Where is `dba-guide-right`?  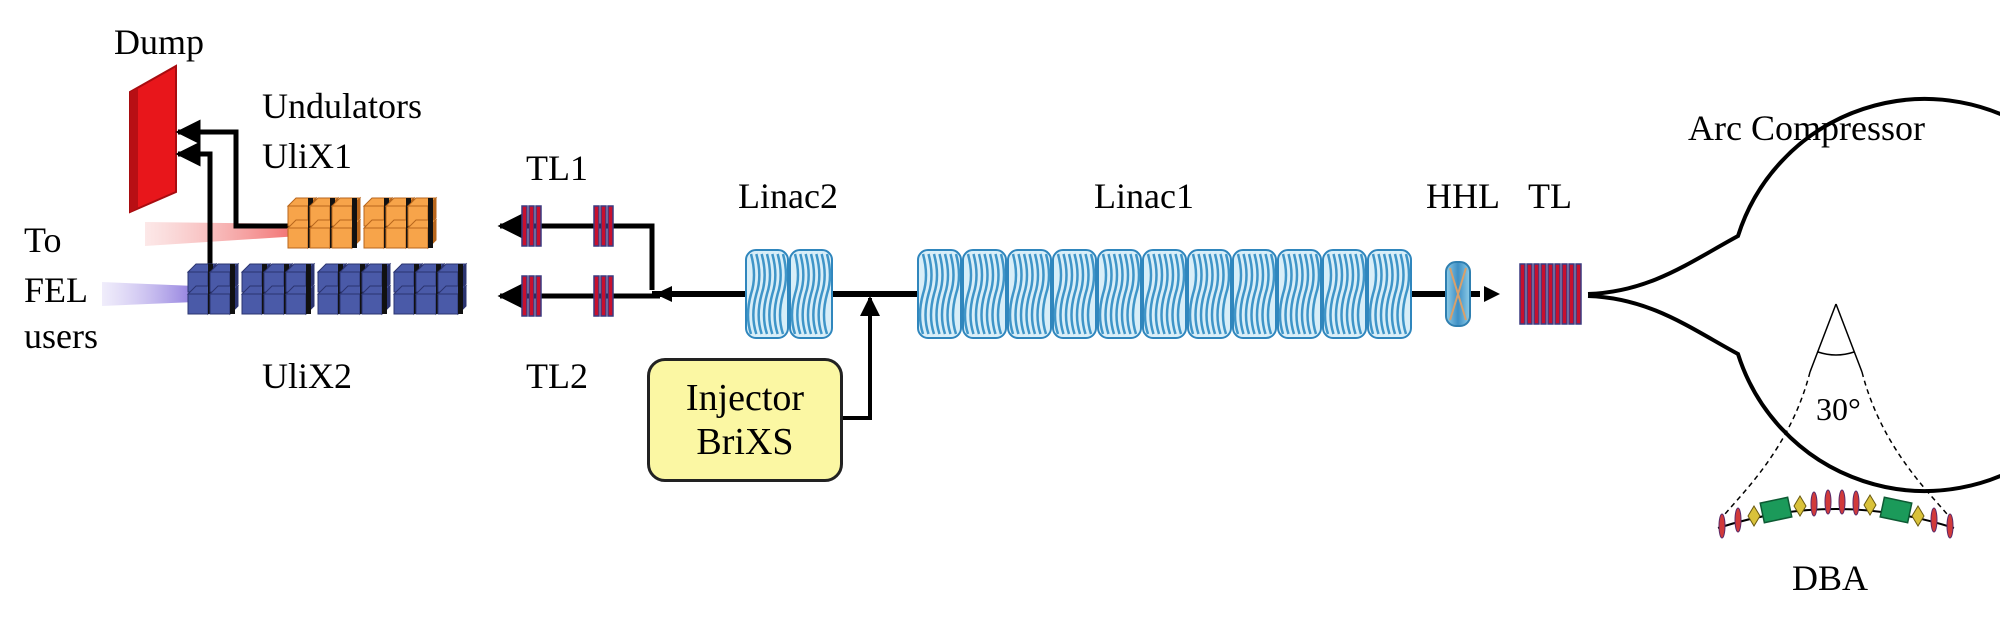 dba-guide-right is located at coordinates (1907, 446).